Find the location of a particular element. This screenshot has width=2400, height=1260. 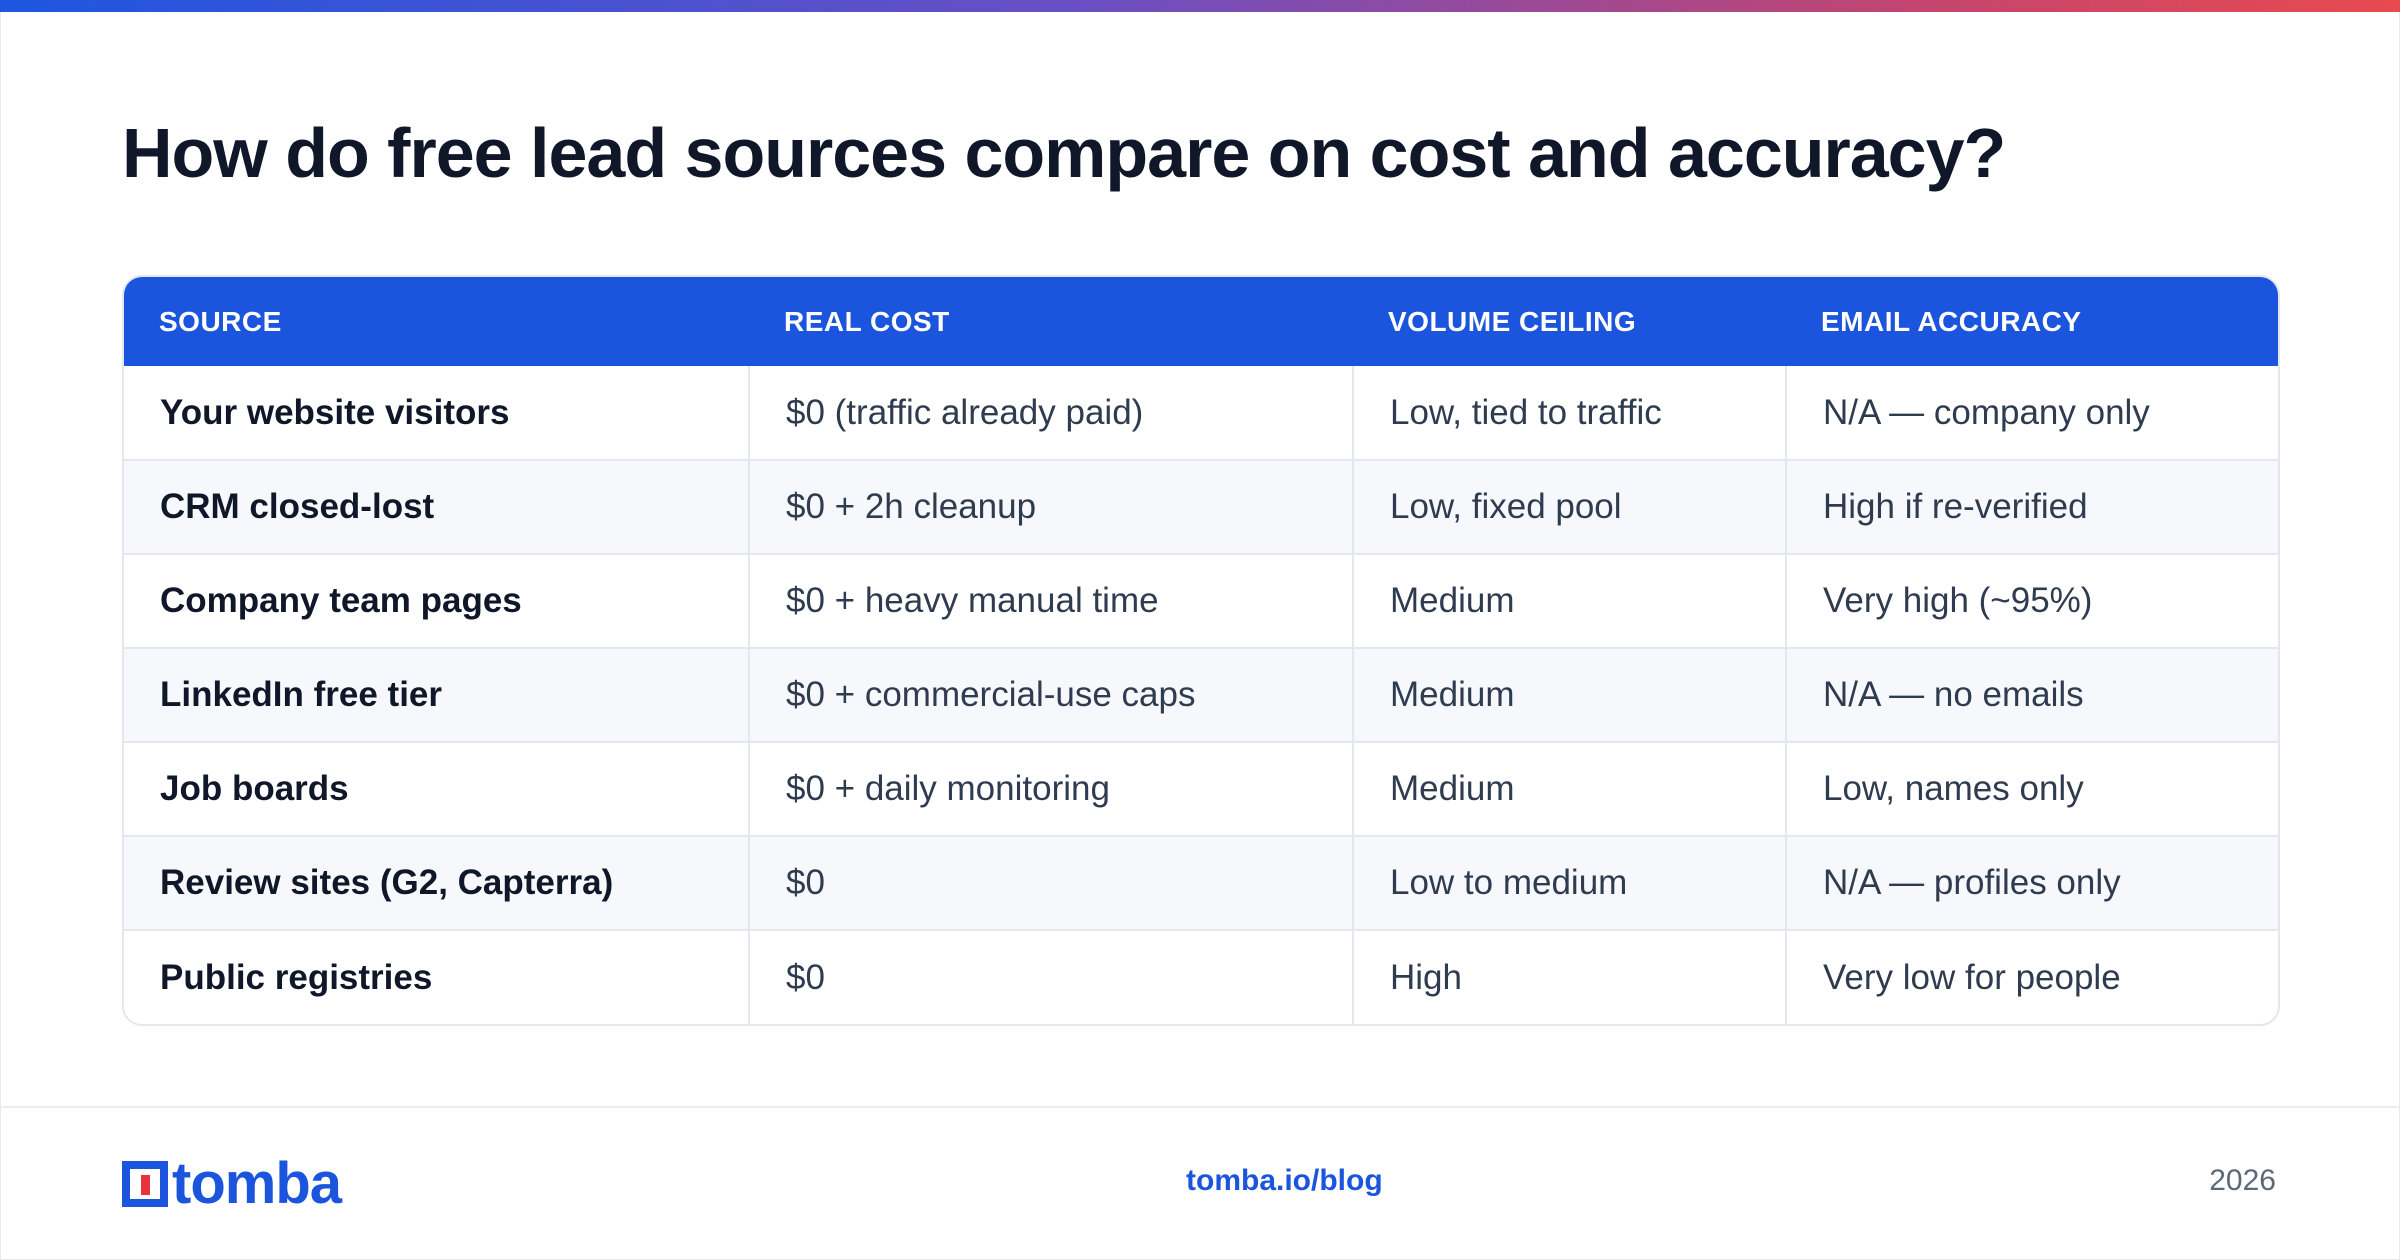

logo-wordmark: tomba is located at coordinates (257, 1183).